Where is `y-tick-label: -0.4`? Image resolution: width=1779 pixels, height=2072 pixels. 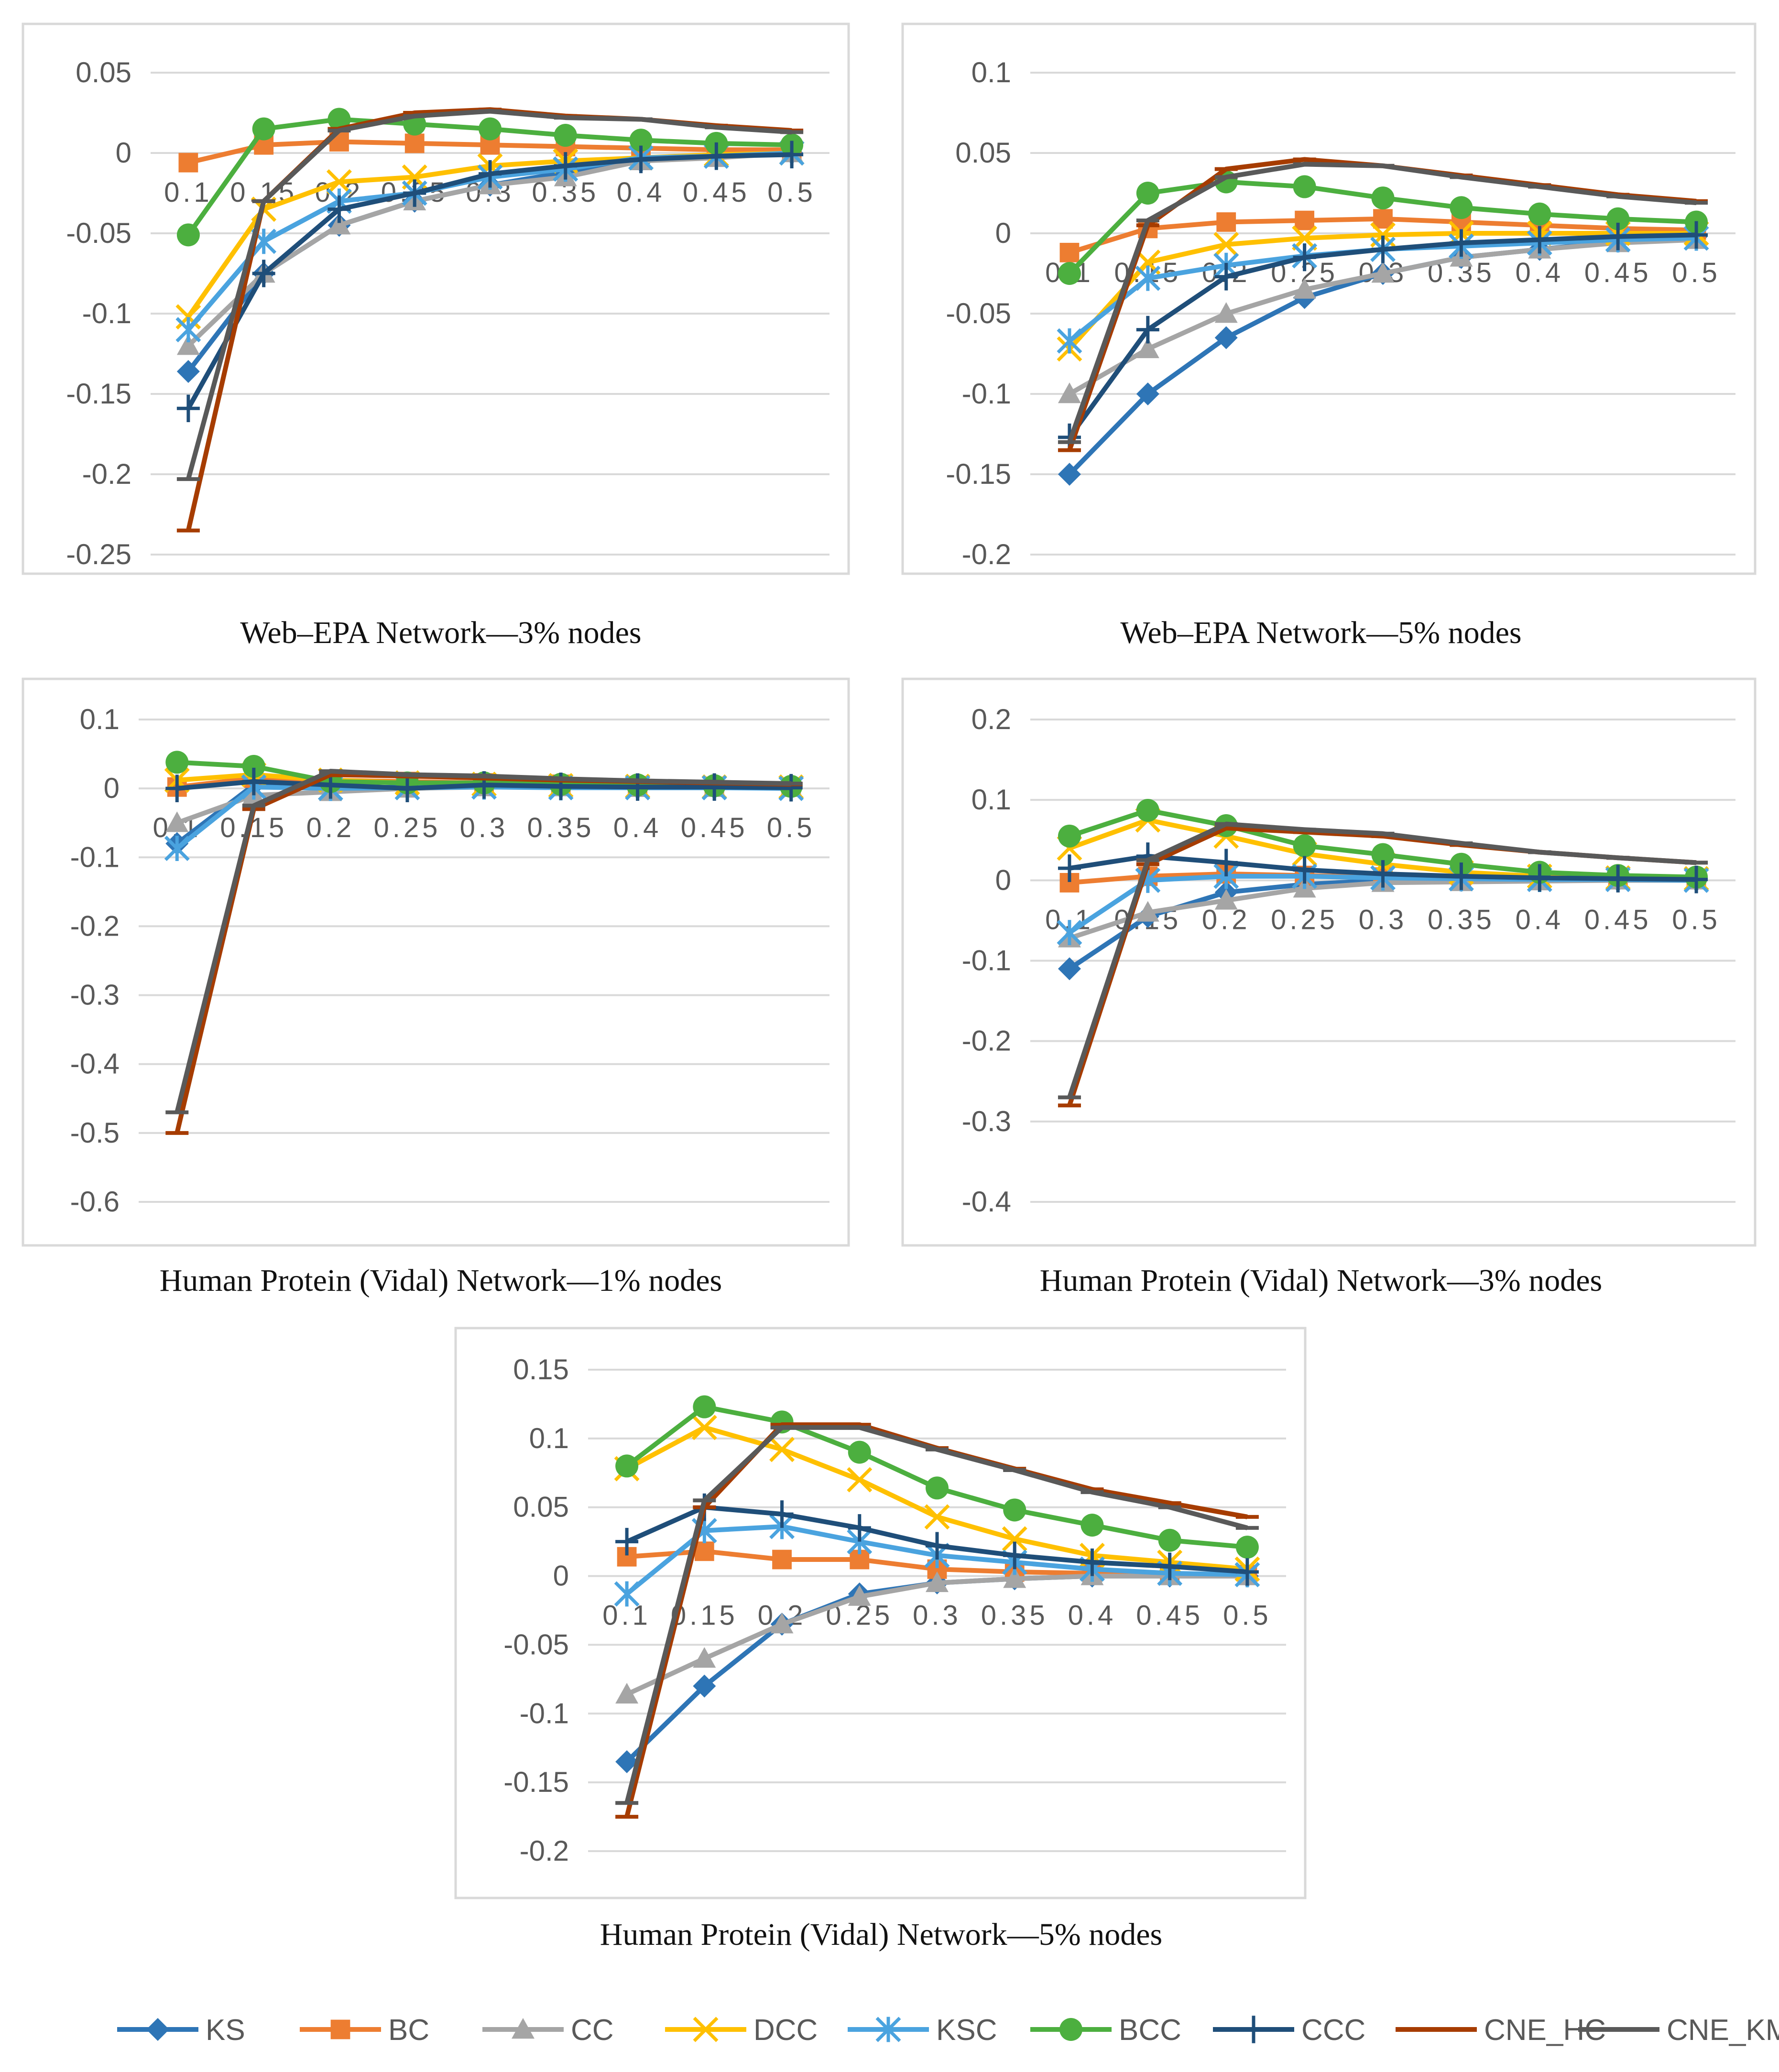
y-tick-label: -0.4 is located at coordinates (95, 1064).